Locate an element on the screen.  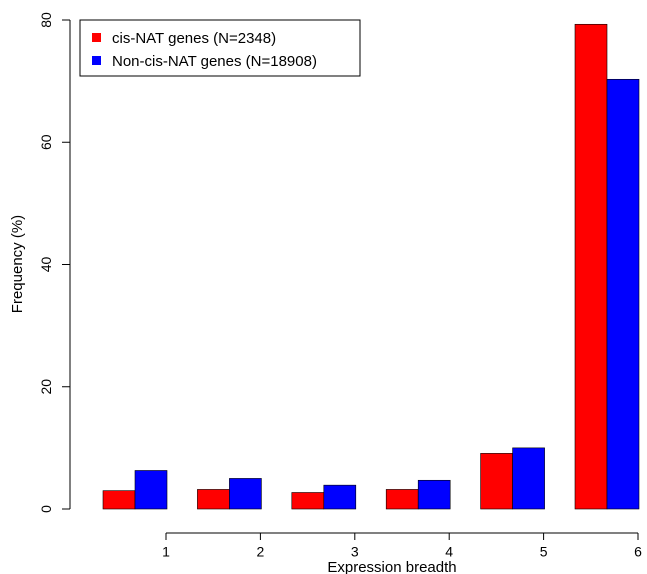
legend-swatch-non-cis-nat is located at coordinates (96, 60).